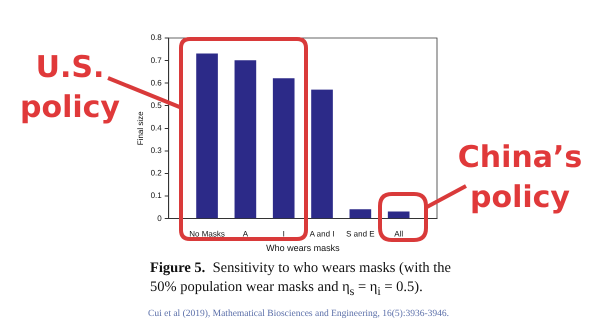  I want to click on y-axis-title: Final size, so click(141, 128).